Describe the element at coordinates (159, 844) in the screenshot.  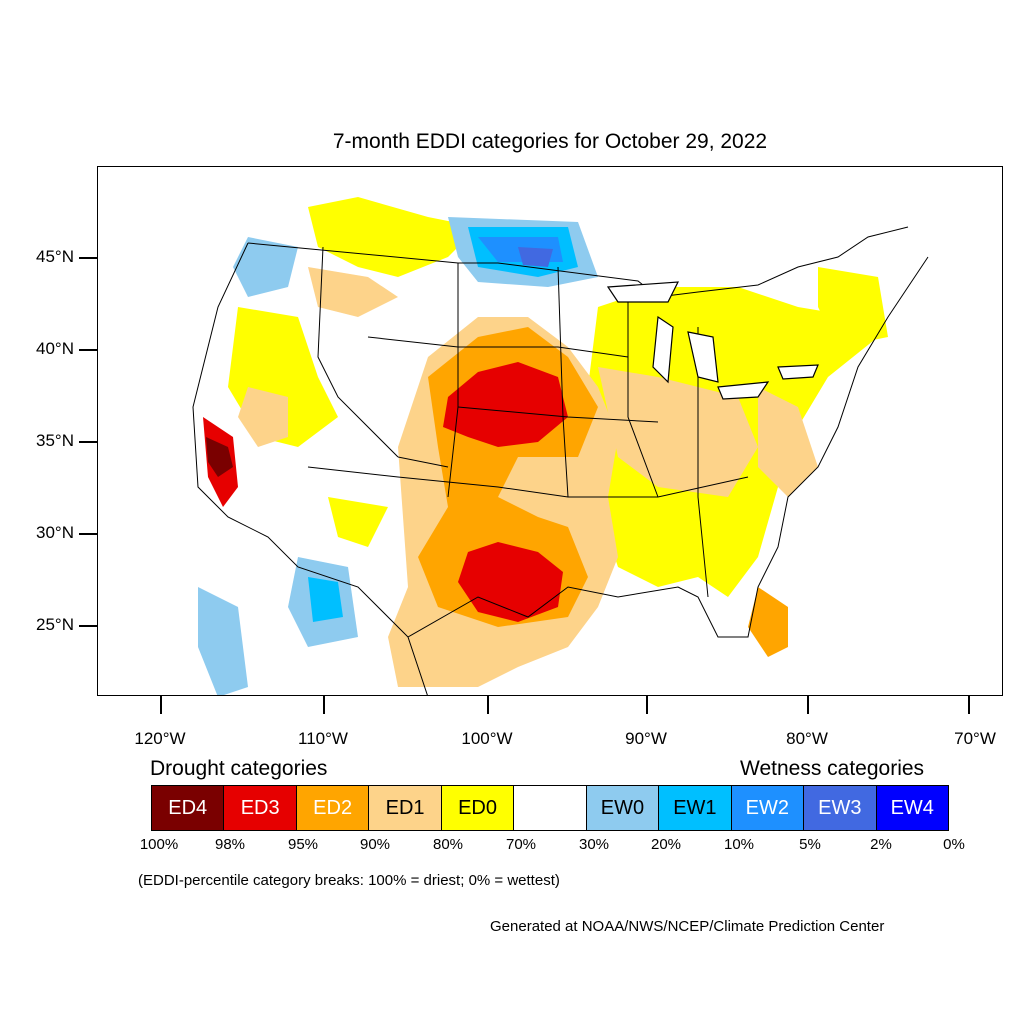
I see `pct-break: 100%` at that location.